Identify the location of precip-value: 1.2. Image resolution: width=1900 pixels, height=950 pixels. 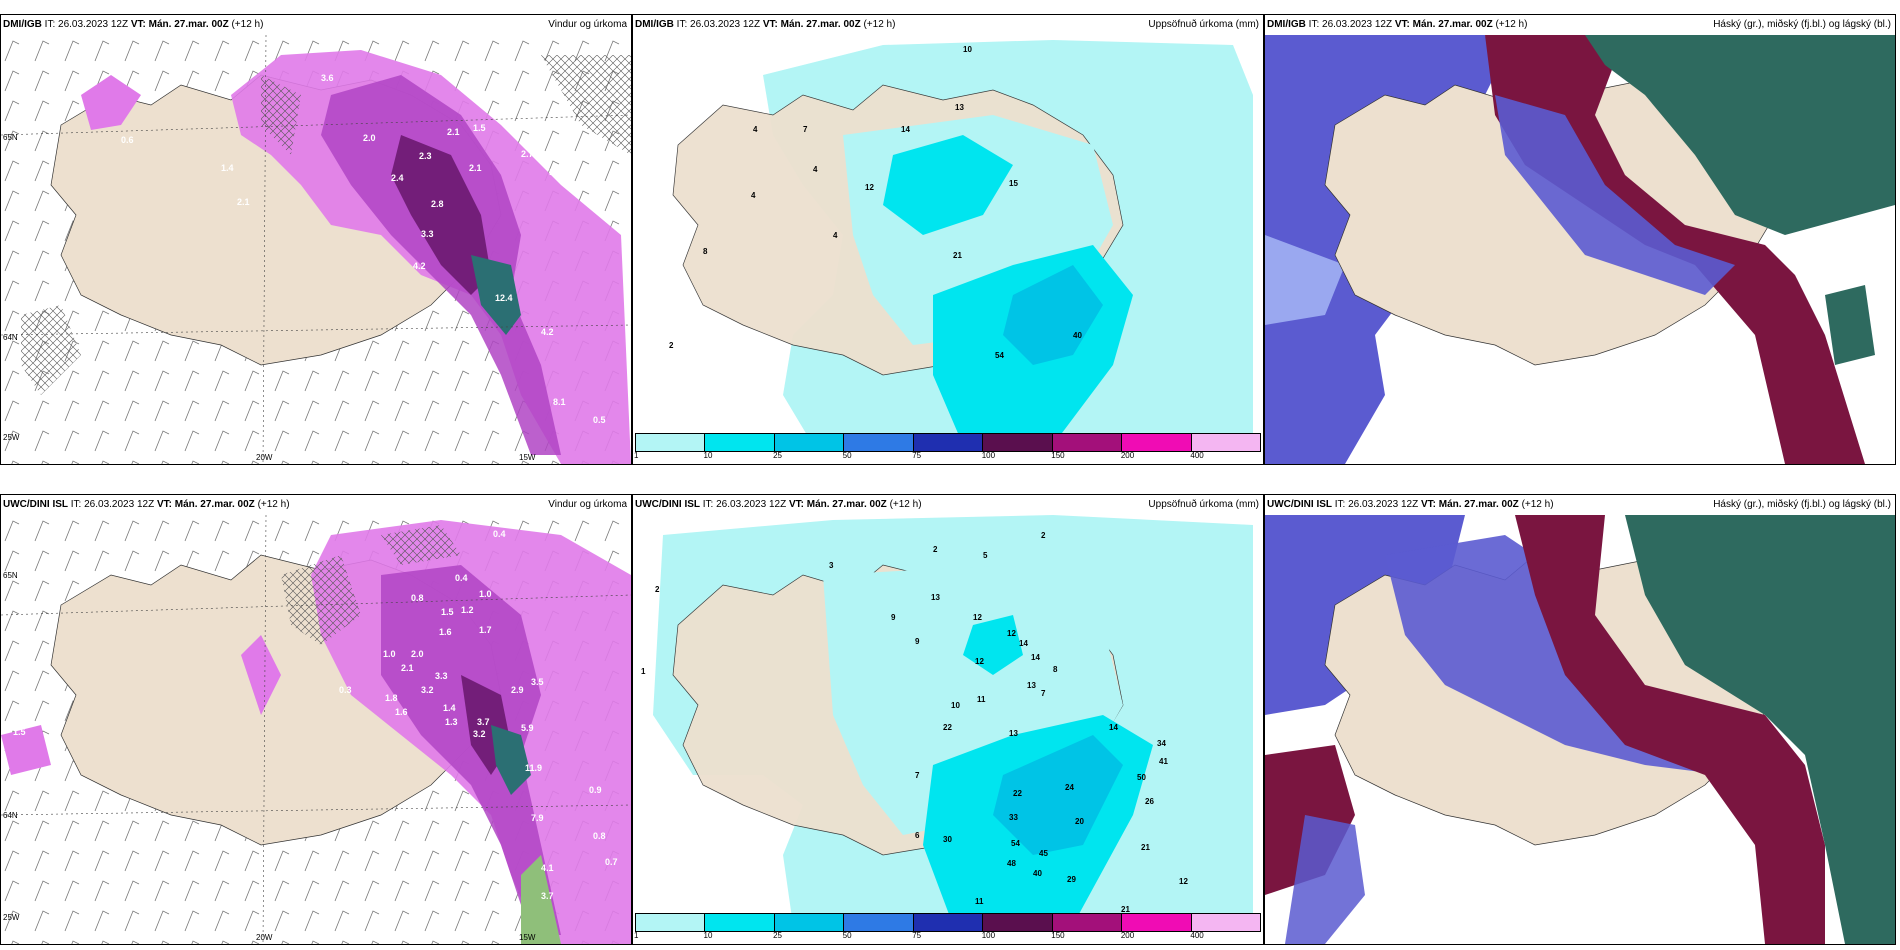
(467, 610).